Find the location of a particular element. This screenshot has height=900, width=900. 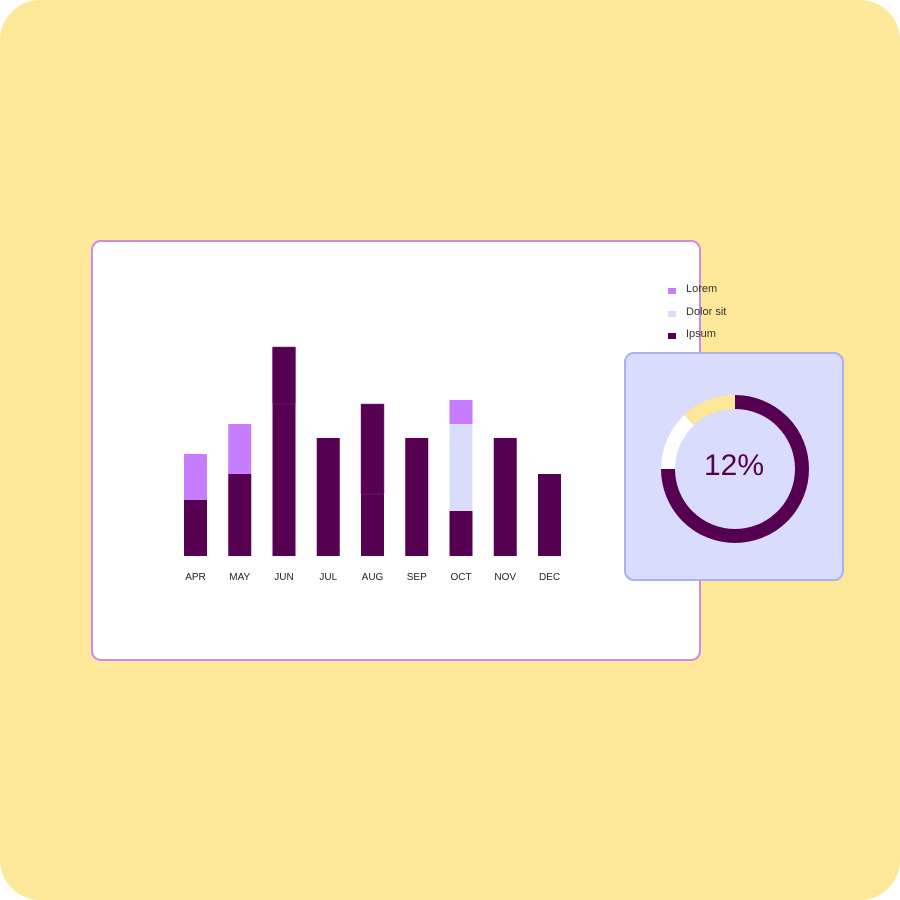

x-tick-label: AUG is located at coordinates (373, 577).